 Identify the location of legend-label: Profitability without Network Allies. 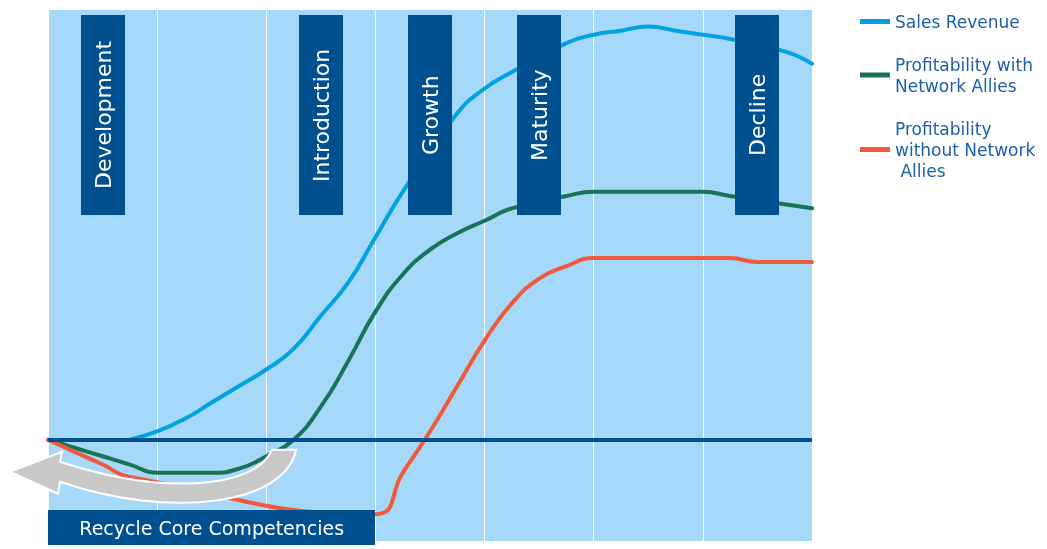
(965, 149).